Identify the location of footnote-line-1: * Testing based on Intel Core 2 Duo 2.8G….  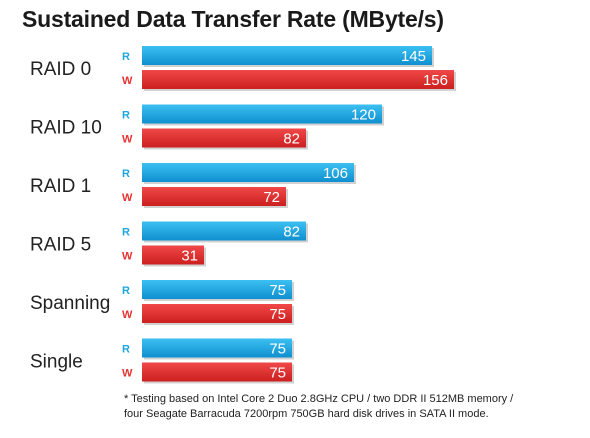
(319, 399).